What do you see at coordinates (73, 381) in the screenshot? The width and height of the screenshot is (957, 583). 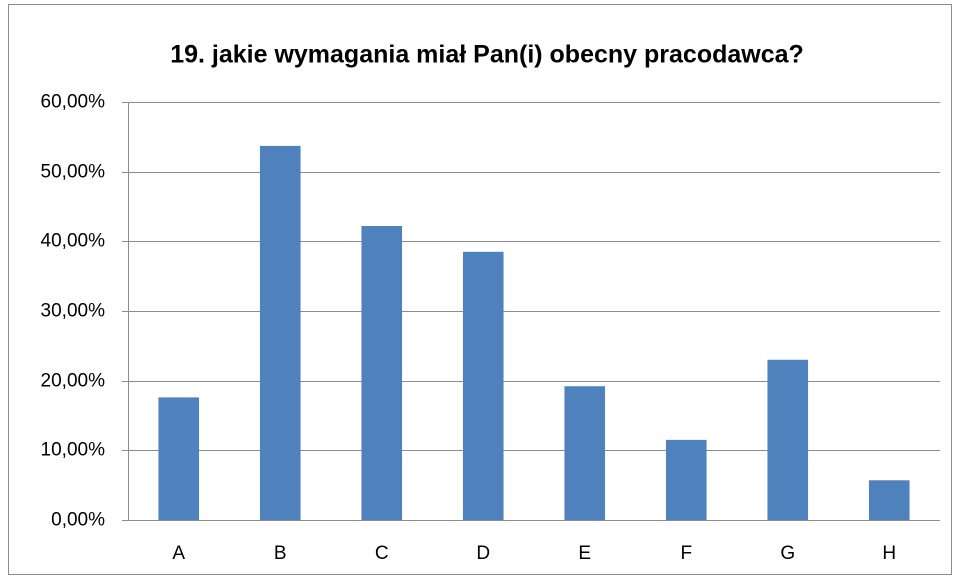 I see `y-tick-label: 20,00%` at bounding box center [73, 381].